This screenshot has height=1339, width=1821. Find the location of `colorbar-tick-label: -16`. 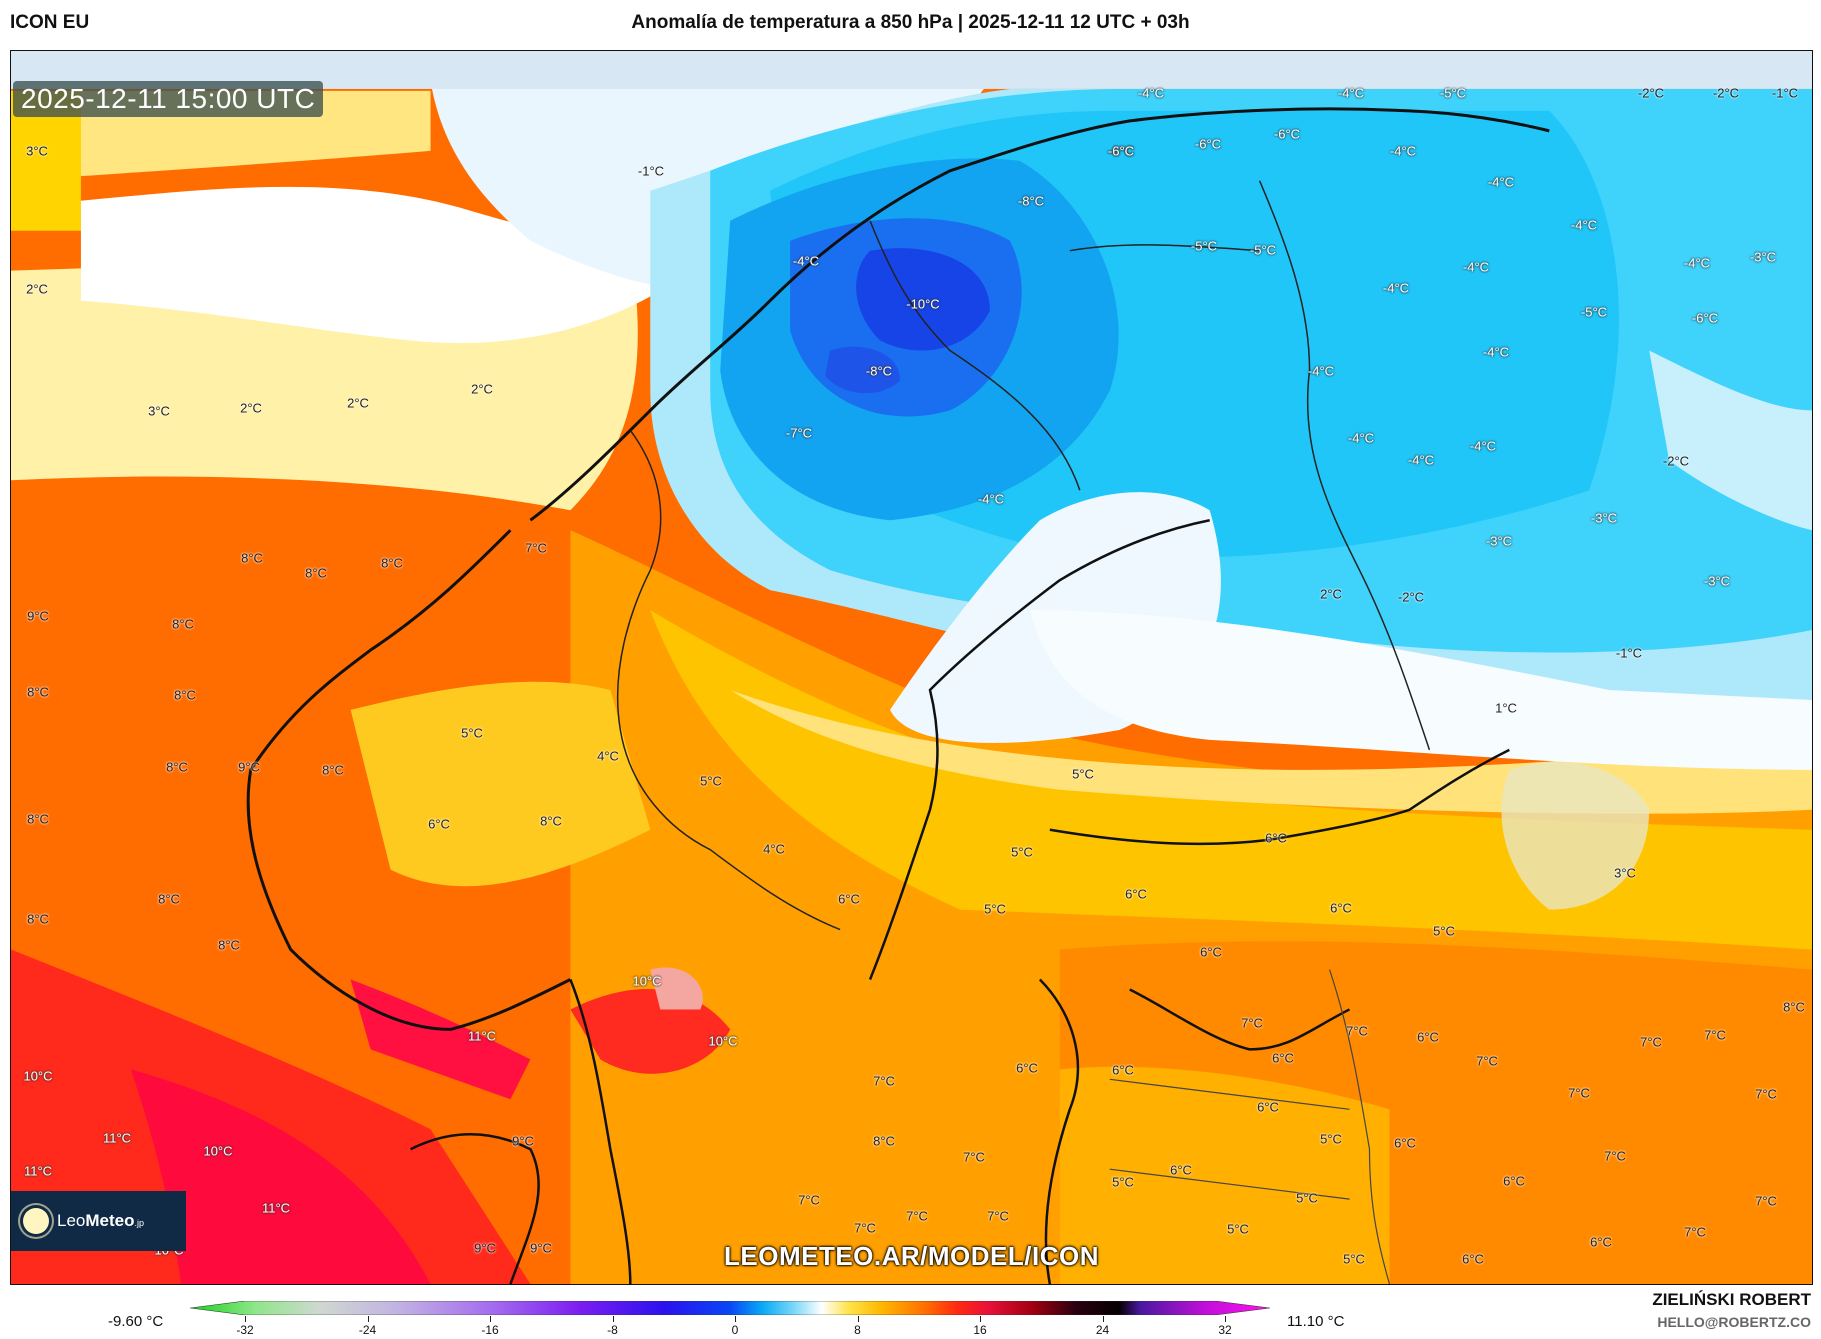

colorbar-tick-label: -16 is located at coordinates (490, 1330).